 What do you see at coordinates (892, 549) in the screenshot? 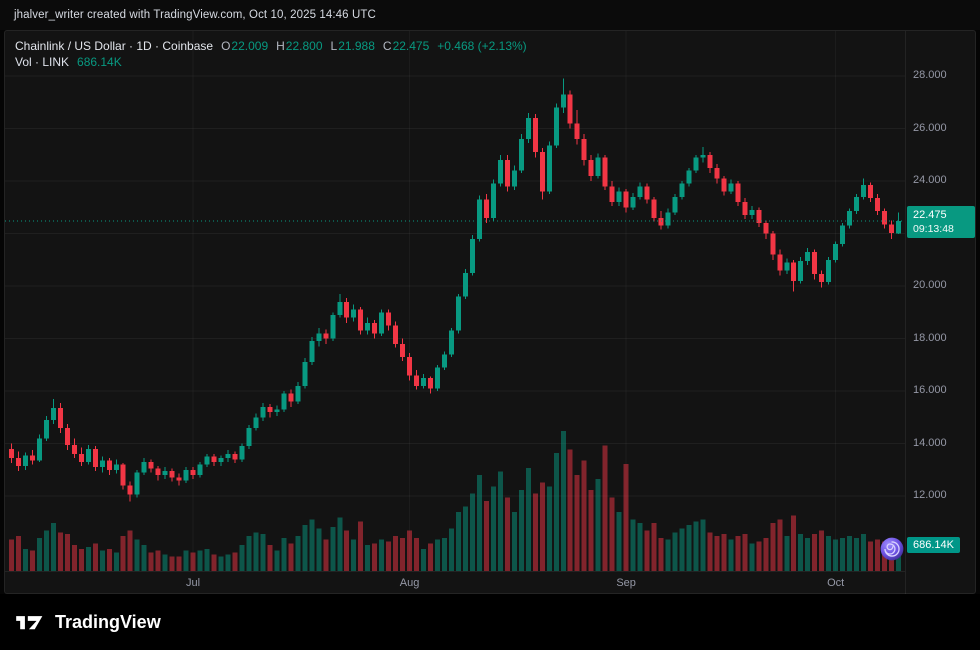
I see `sticker-icon` at bounding box center [892, 549].